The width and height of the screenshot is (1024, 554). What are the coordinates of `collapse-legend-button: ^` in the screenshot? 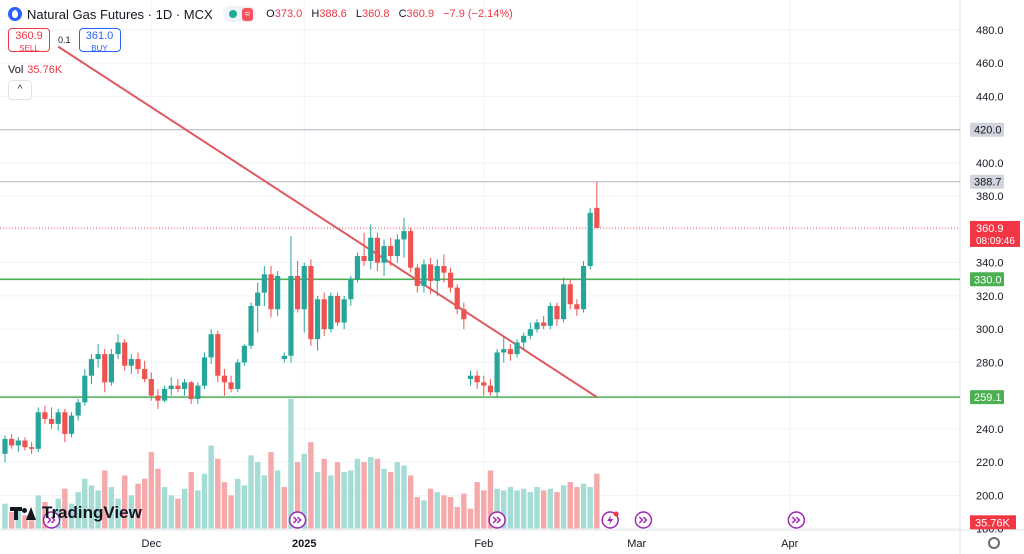 It's located at (20, 90).